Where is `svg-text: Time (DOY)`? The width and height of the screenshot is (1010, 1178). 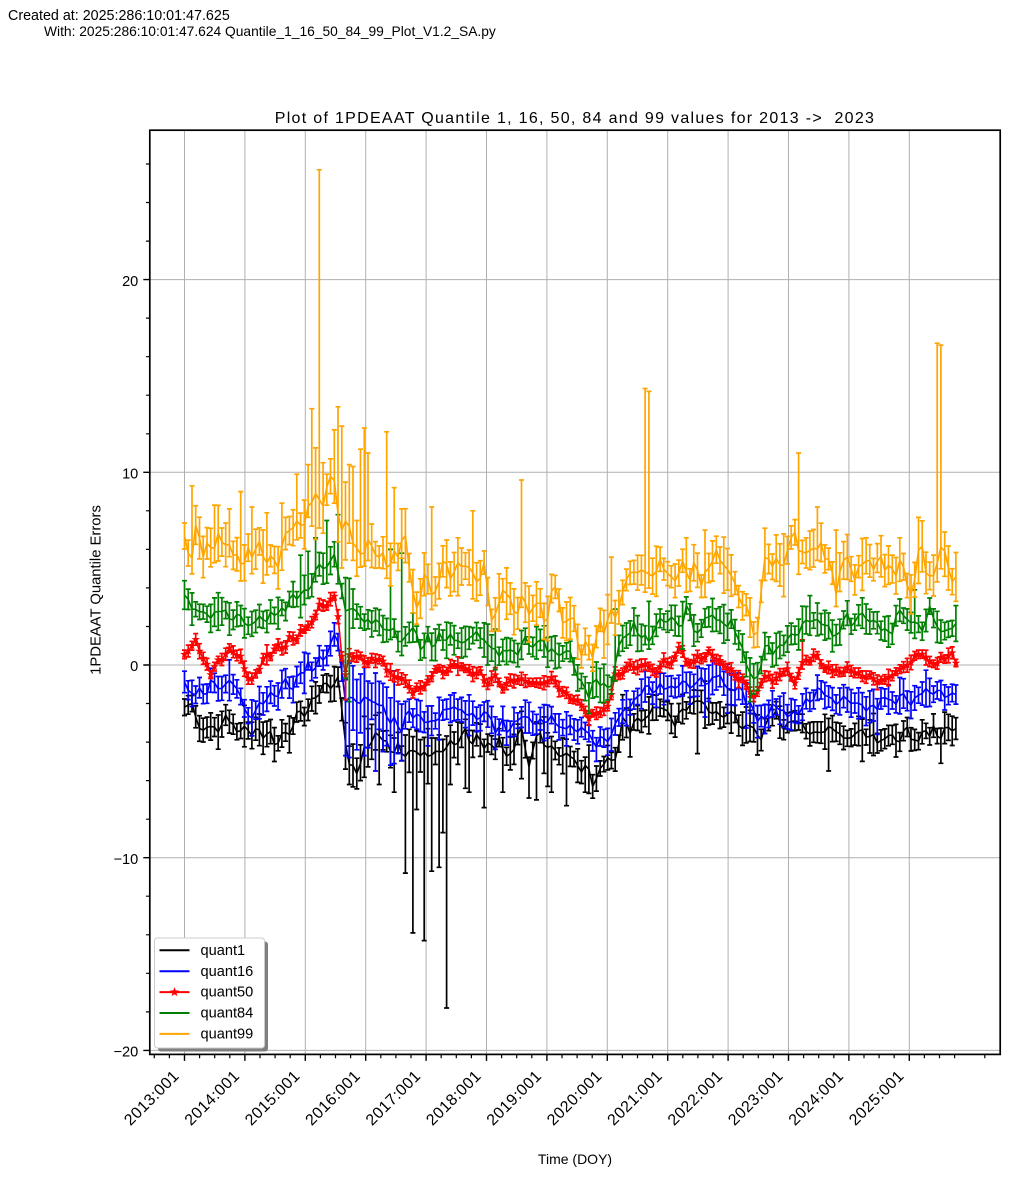
svg-text: Time (DOY) is located at coordinates (575, 1159).